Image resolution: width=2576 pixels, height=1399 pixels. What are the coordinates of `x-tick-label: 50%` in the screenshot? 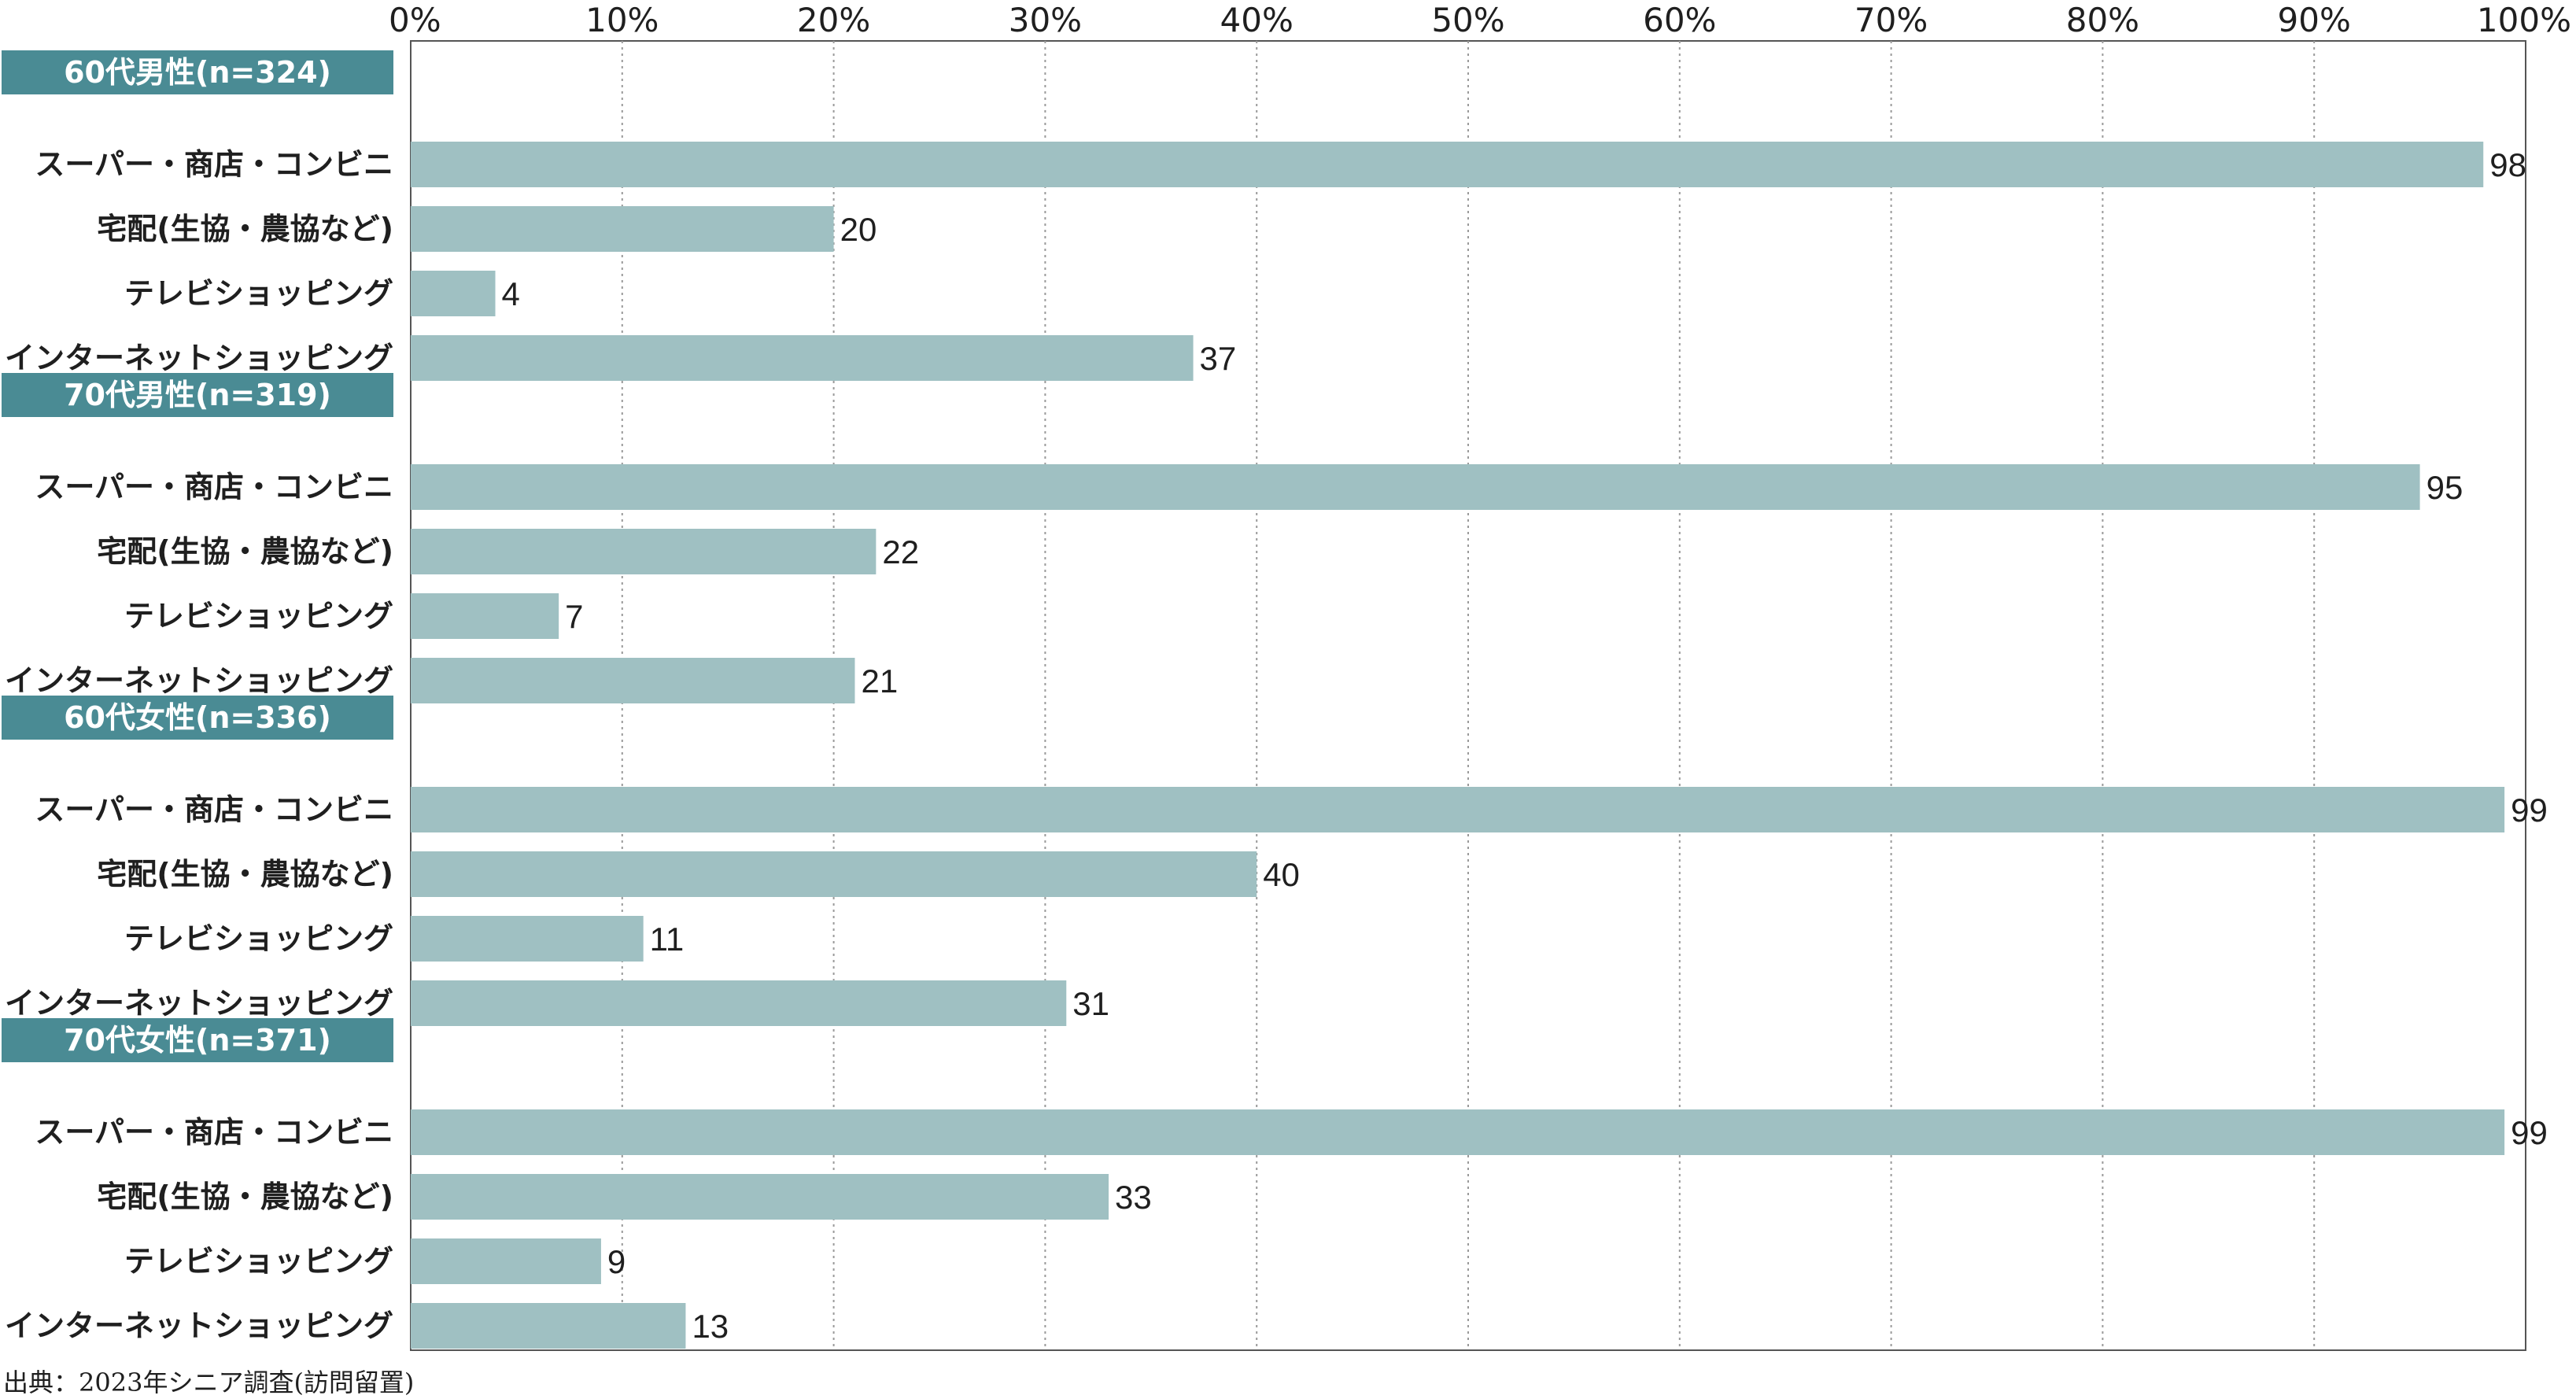 It's located at (1467, 20).